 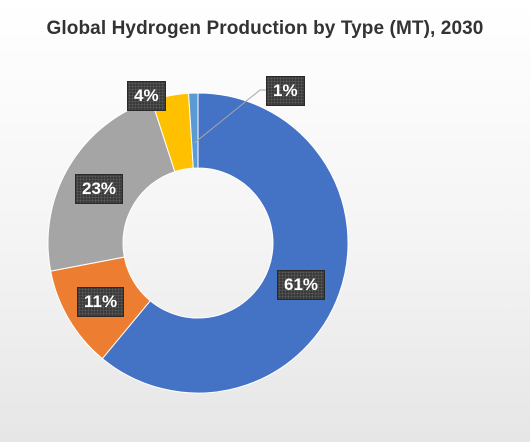 I want to click on data-label-1: 61%, so click(x=301, y=285).